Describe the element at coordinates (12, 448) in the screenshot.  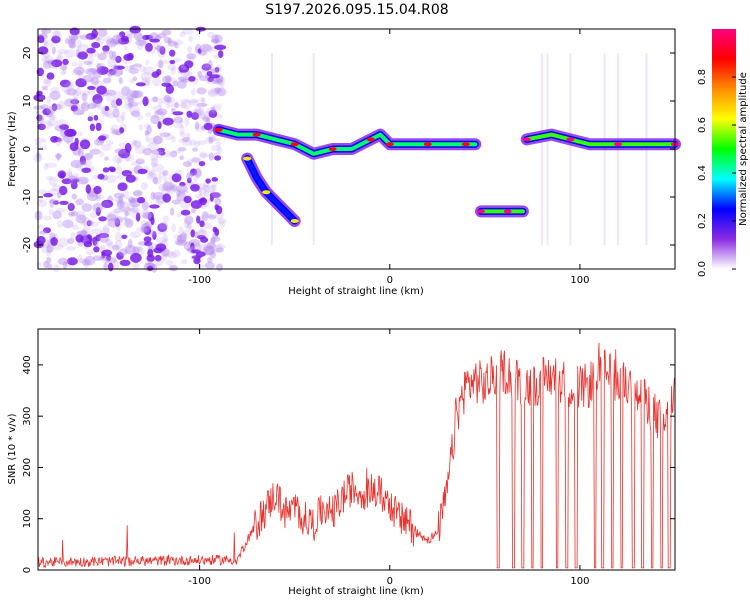
I see `snr-y-label: SNR (10 * v/v)` at that location.